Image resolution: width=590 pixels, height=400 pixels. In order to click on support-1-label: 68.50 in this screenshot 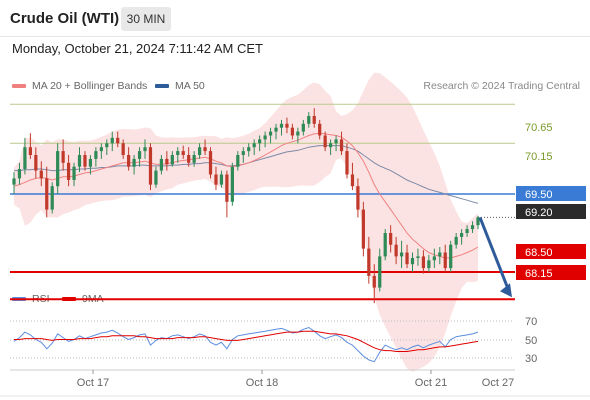, I will do `click(539, 253)`.